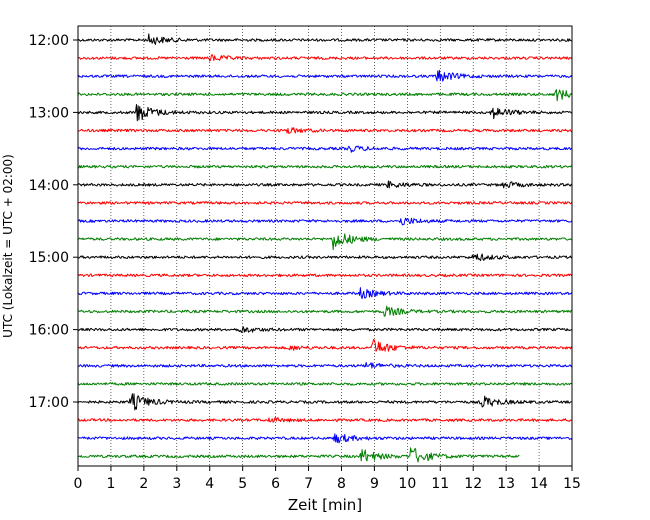  Describe the element at coordinates (407, 484) in the screenshot. I see `x-tick-label-10: 10` at that location.